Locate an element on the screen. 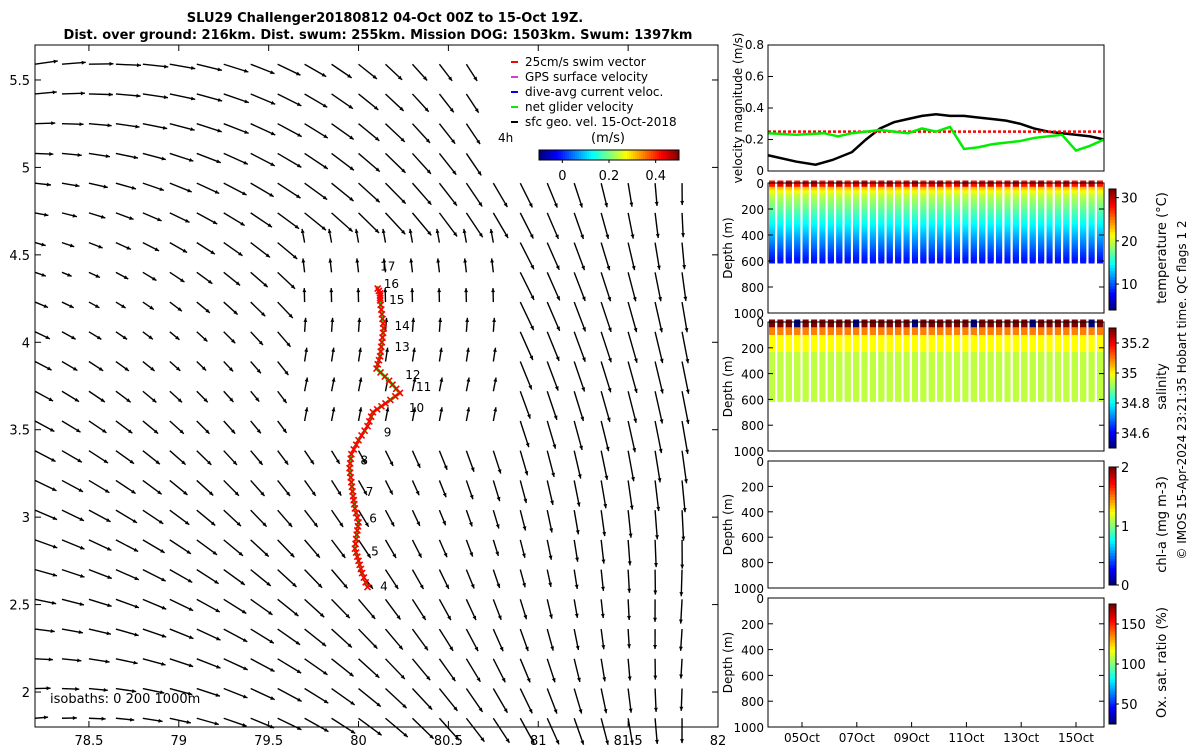 The image size is (1200, 750). y-tick-label: 5 is located at coordinates (26, 168).